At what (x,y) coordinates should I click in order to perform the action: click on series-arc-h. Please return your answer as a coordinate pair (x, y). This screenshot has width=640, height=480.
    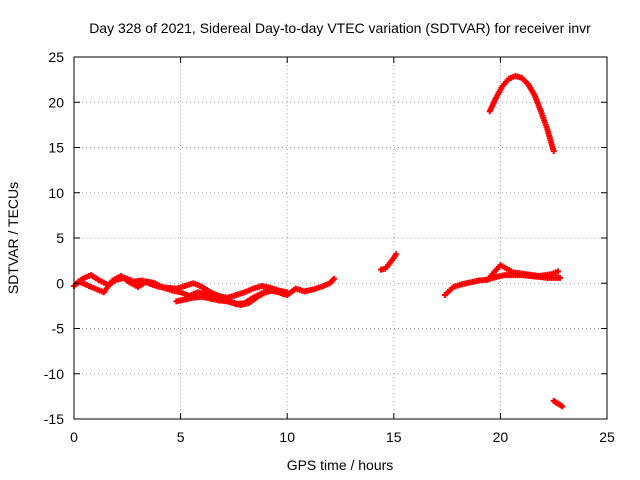
    Looking at the image, I should click on (558, 403).